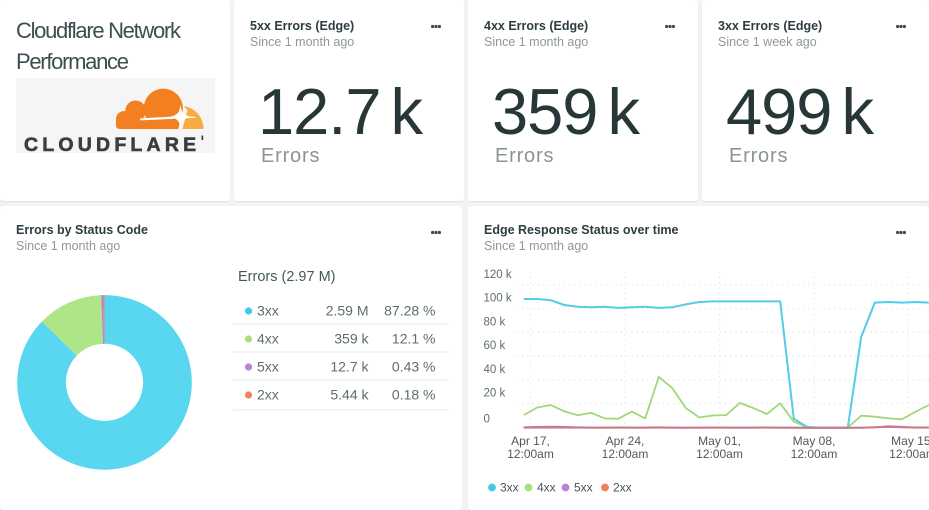 This screenshot has width=929, height=510. Describe the element at coordinates (719, 441) in the screenshot. I see `svg-text: May 01,` at that location.